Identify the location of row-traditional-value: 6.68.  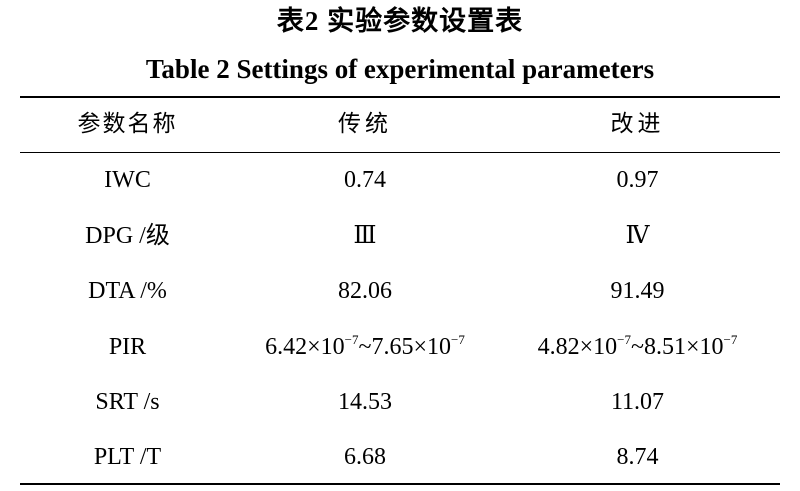
(365, 457).